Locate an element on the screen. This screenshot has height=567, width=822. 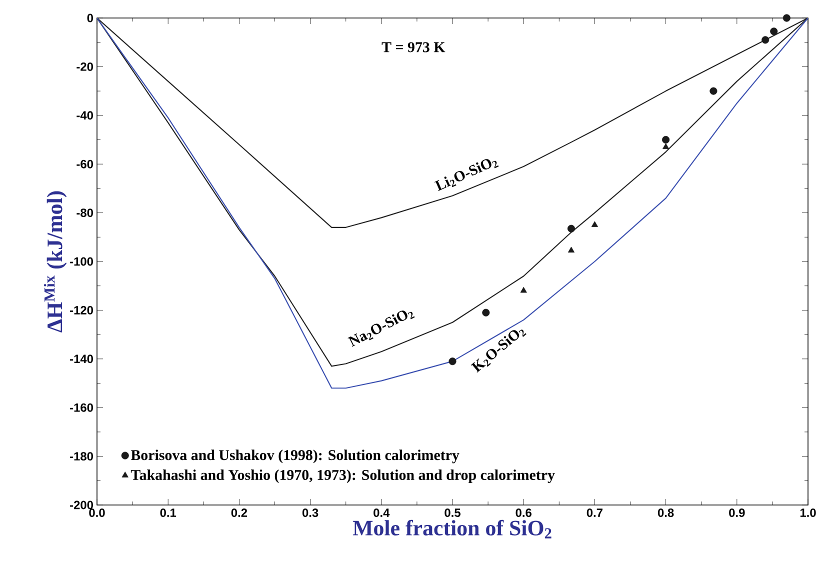
y-axis-title: ΔH$^{Mix}$ (kJ/mol) is located at coordinates (55, 261).